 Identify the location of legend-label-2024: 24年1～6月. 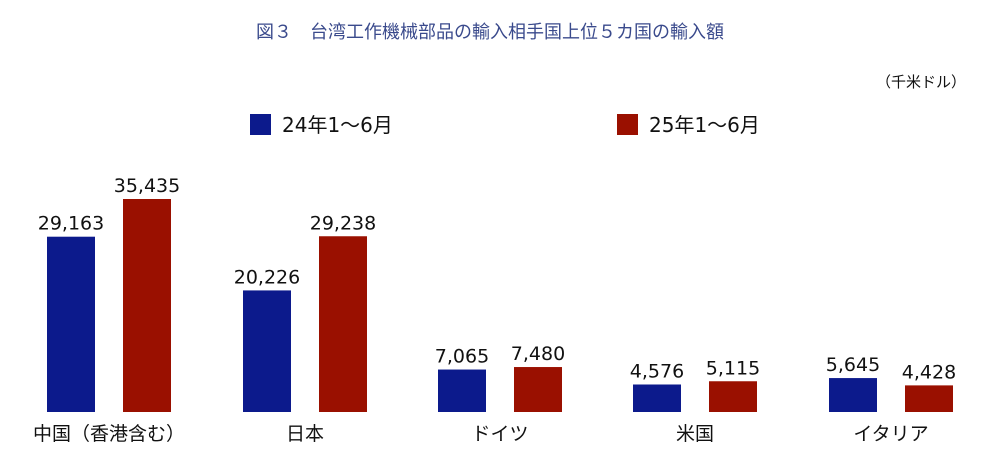
(337, 125).